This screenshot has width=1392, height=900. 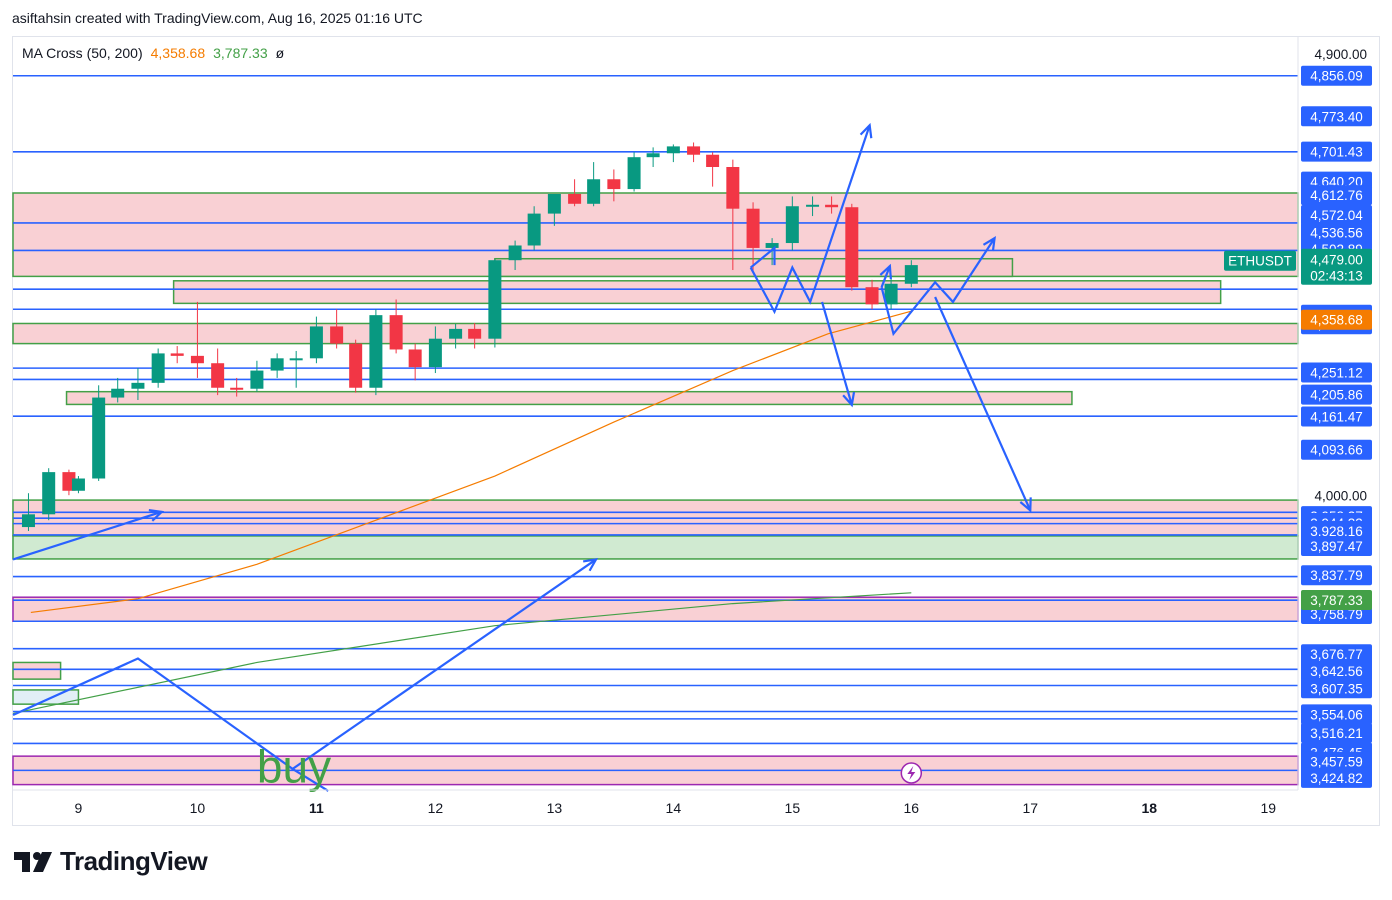 I want to click on ma200-price-label: 3,787.33, so click(x=1336, y=600).